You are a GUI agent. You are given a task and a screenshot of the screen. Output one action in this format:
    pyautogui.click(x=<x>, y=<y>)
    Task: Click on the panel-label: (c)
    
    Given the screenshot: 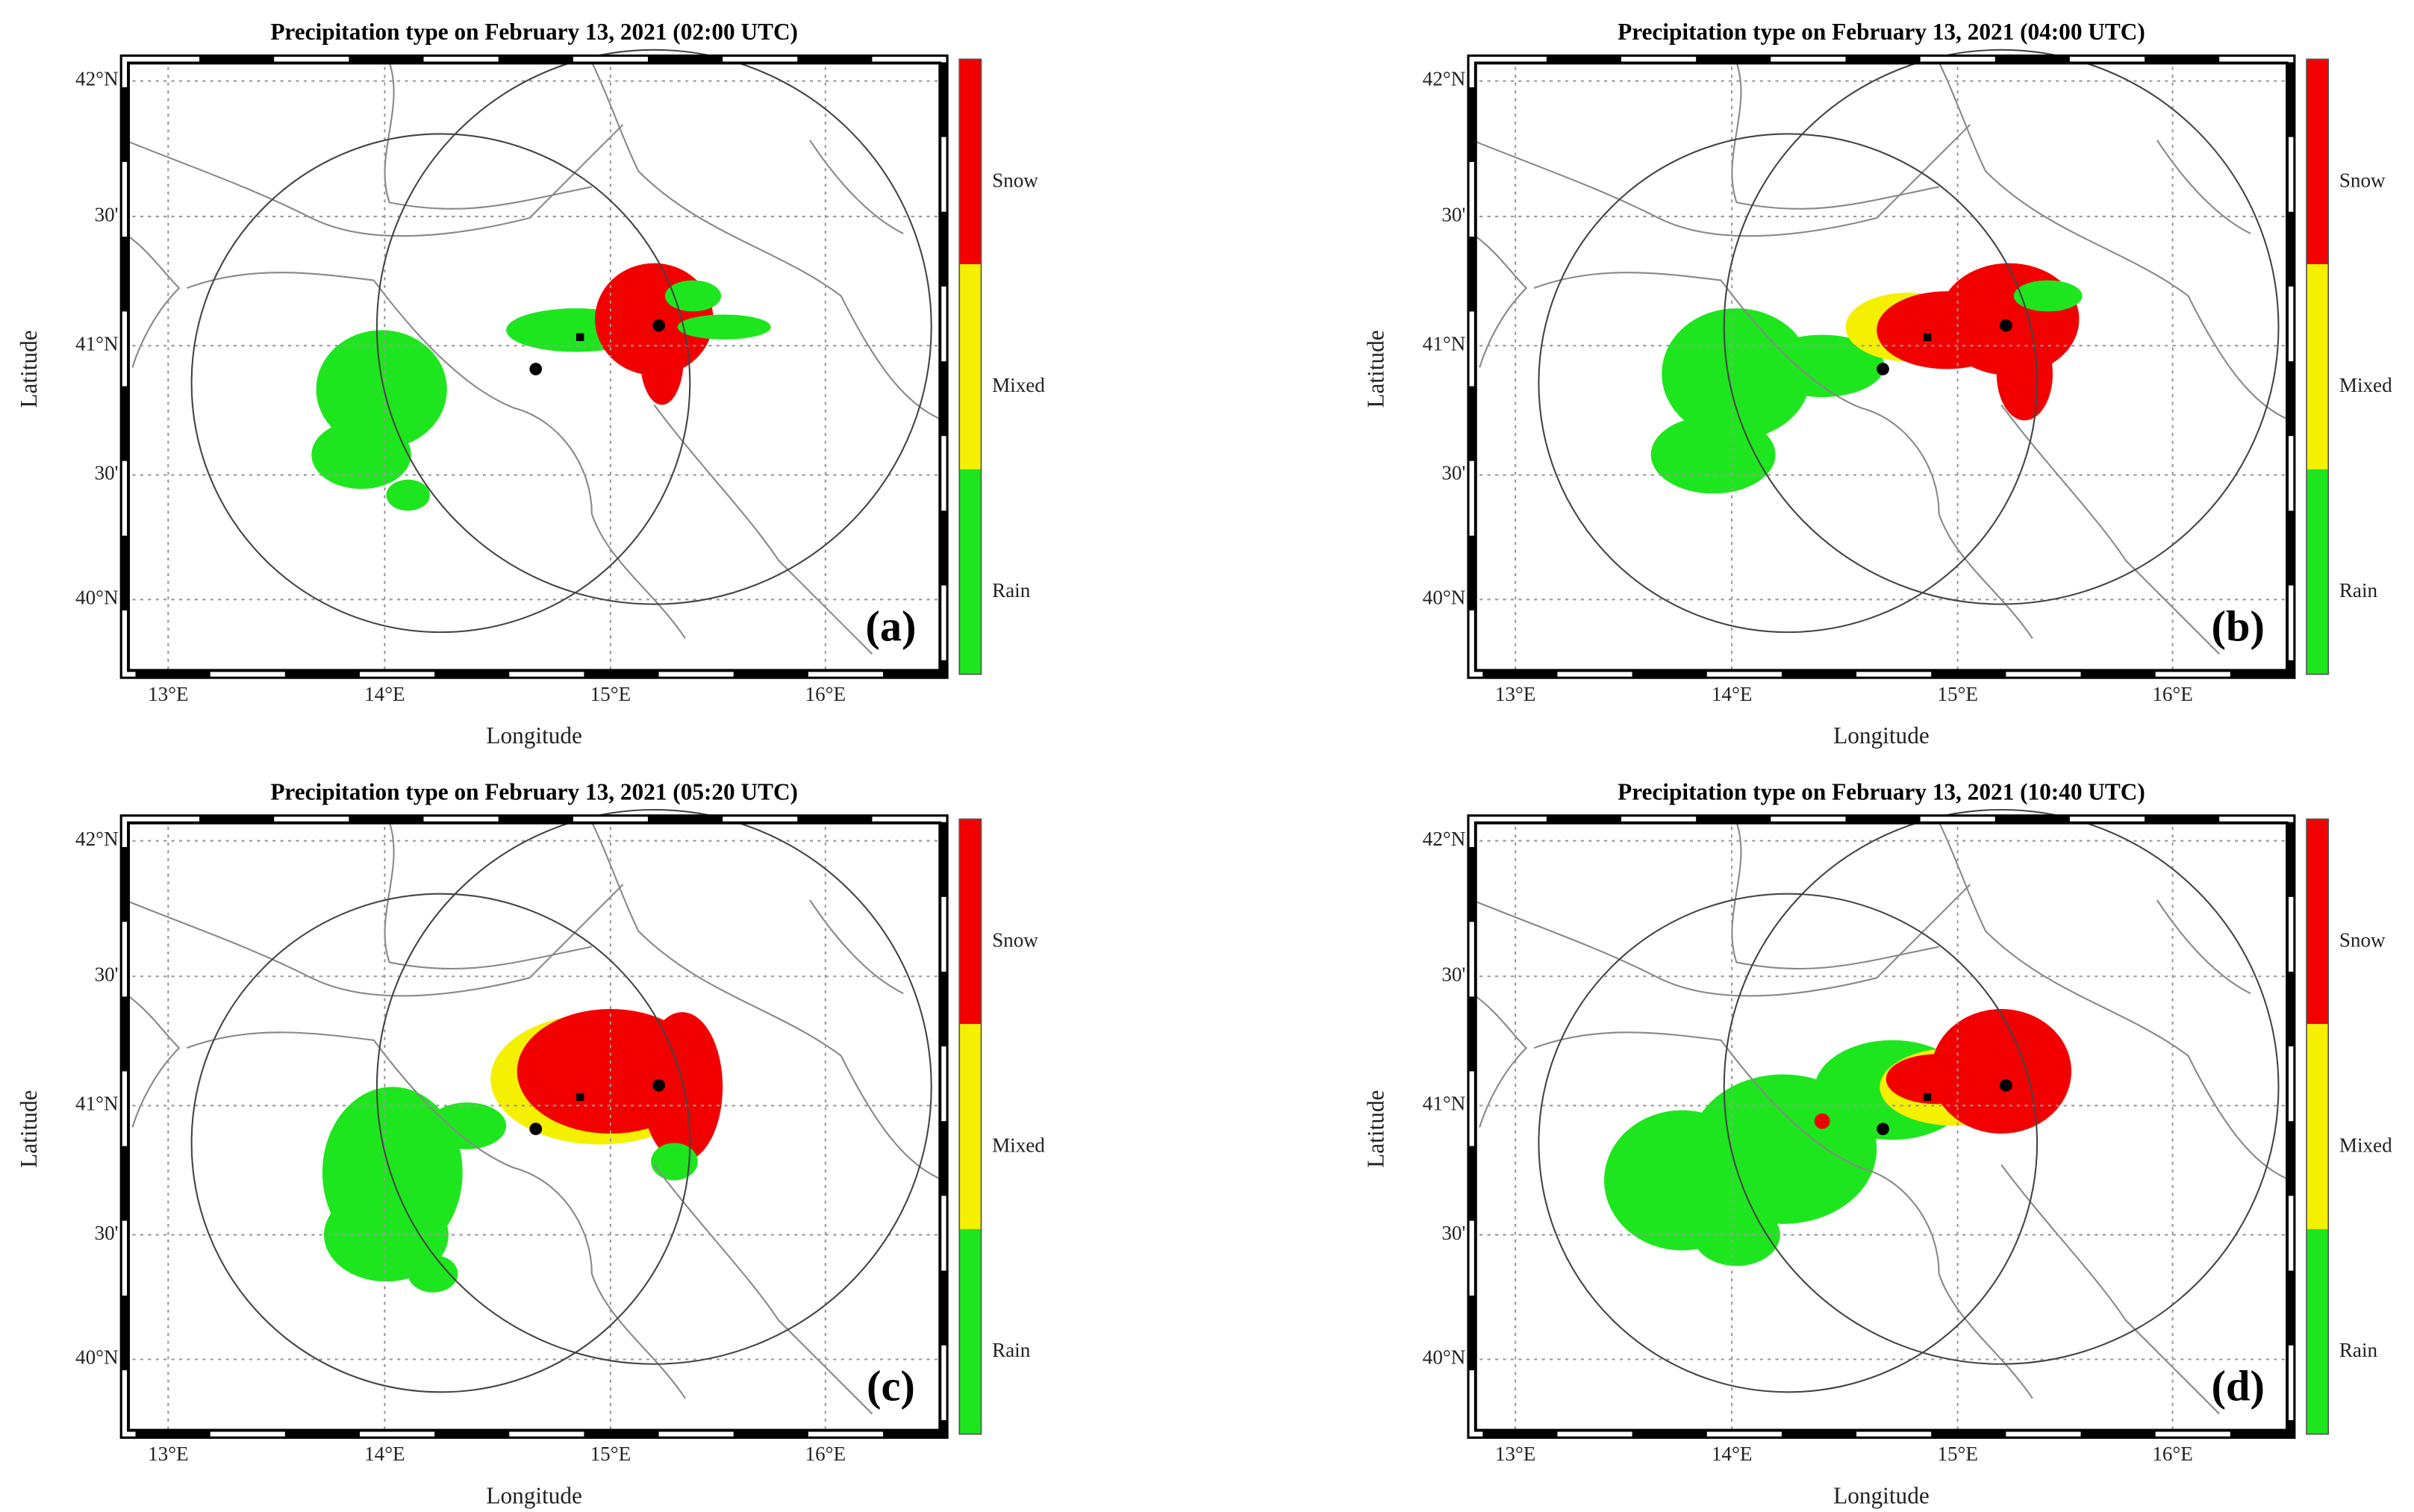 What is the action you would take?
    pyautogui.click(x=891, y=1386)
    